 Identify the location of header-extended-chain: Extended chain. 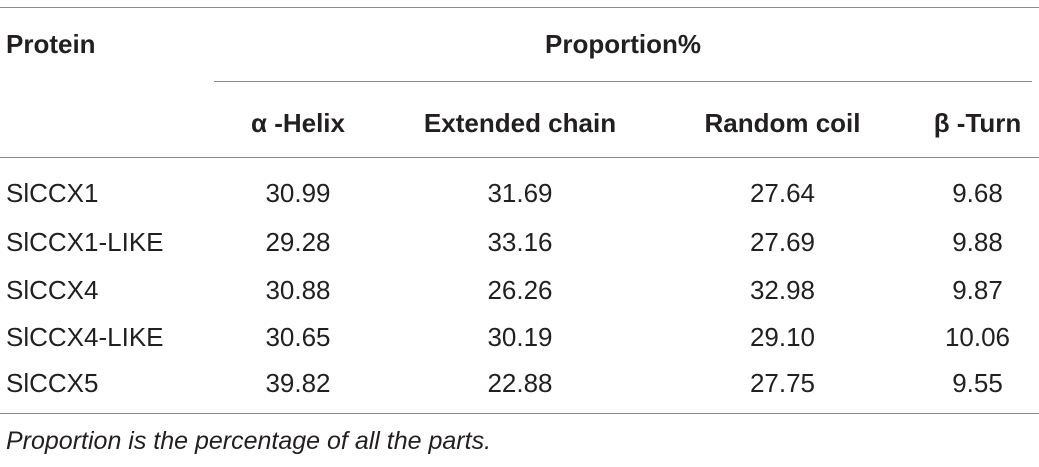
(520, 123).